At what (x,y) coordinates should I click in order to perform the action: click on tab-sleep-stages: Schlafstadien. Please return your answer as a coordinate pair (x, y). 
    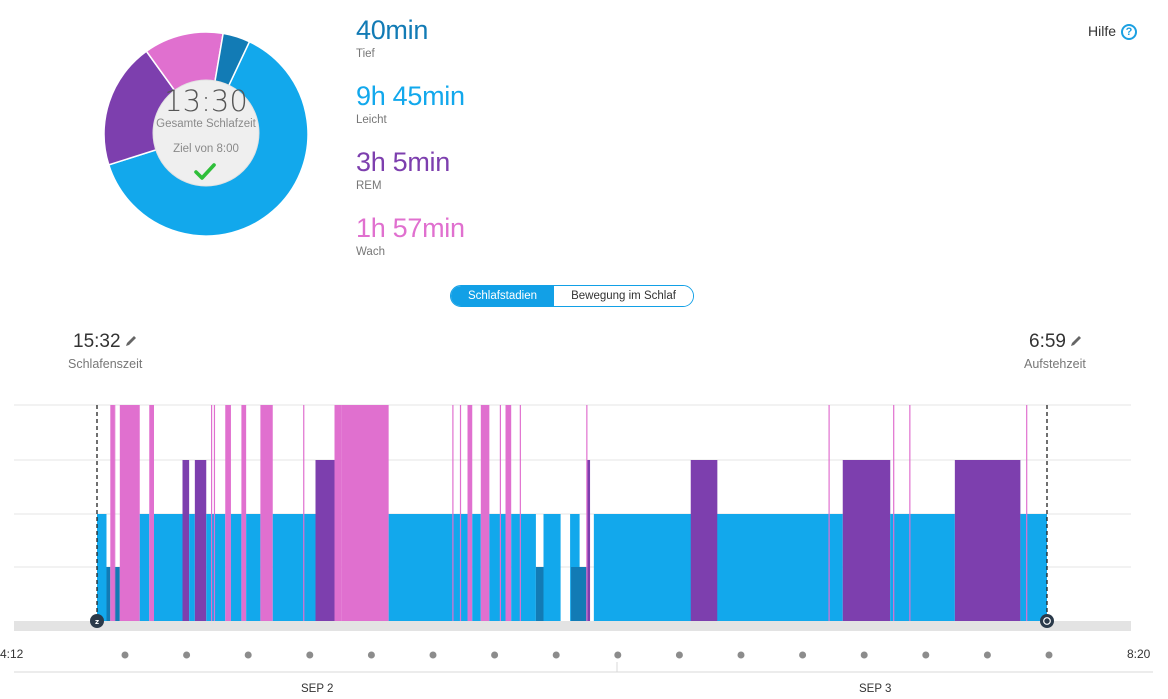
    Looking at the image, I should click on (502, 296).